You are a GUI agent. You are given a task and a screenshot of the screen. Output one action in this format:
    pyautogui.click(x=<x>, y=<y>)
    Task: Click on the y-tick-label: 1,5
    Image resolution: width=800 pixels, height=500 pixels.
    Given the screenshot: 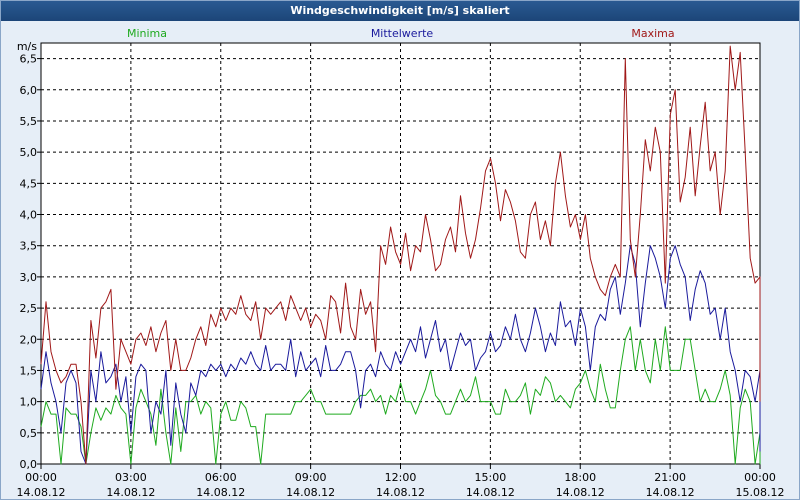 What is the action you would take?
    pyautogui.click(x=29, y=370)
    